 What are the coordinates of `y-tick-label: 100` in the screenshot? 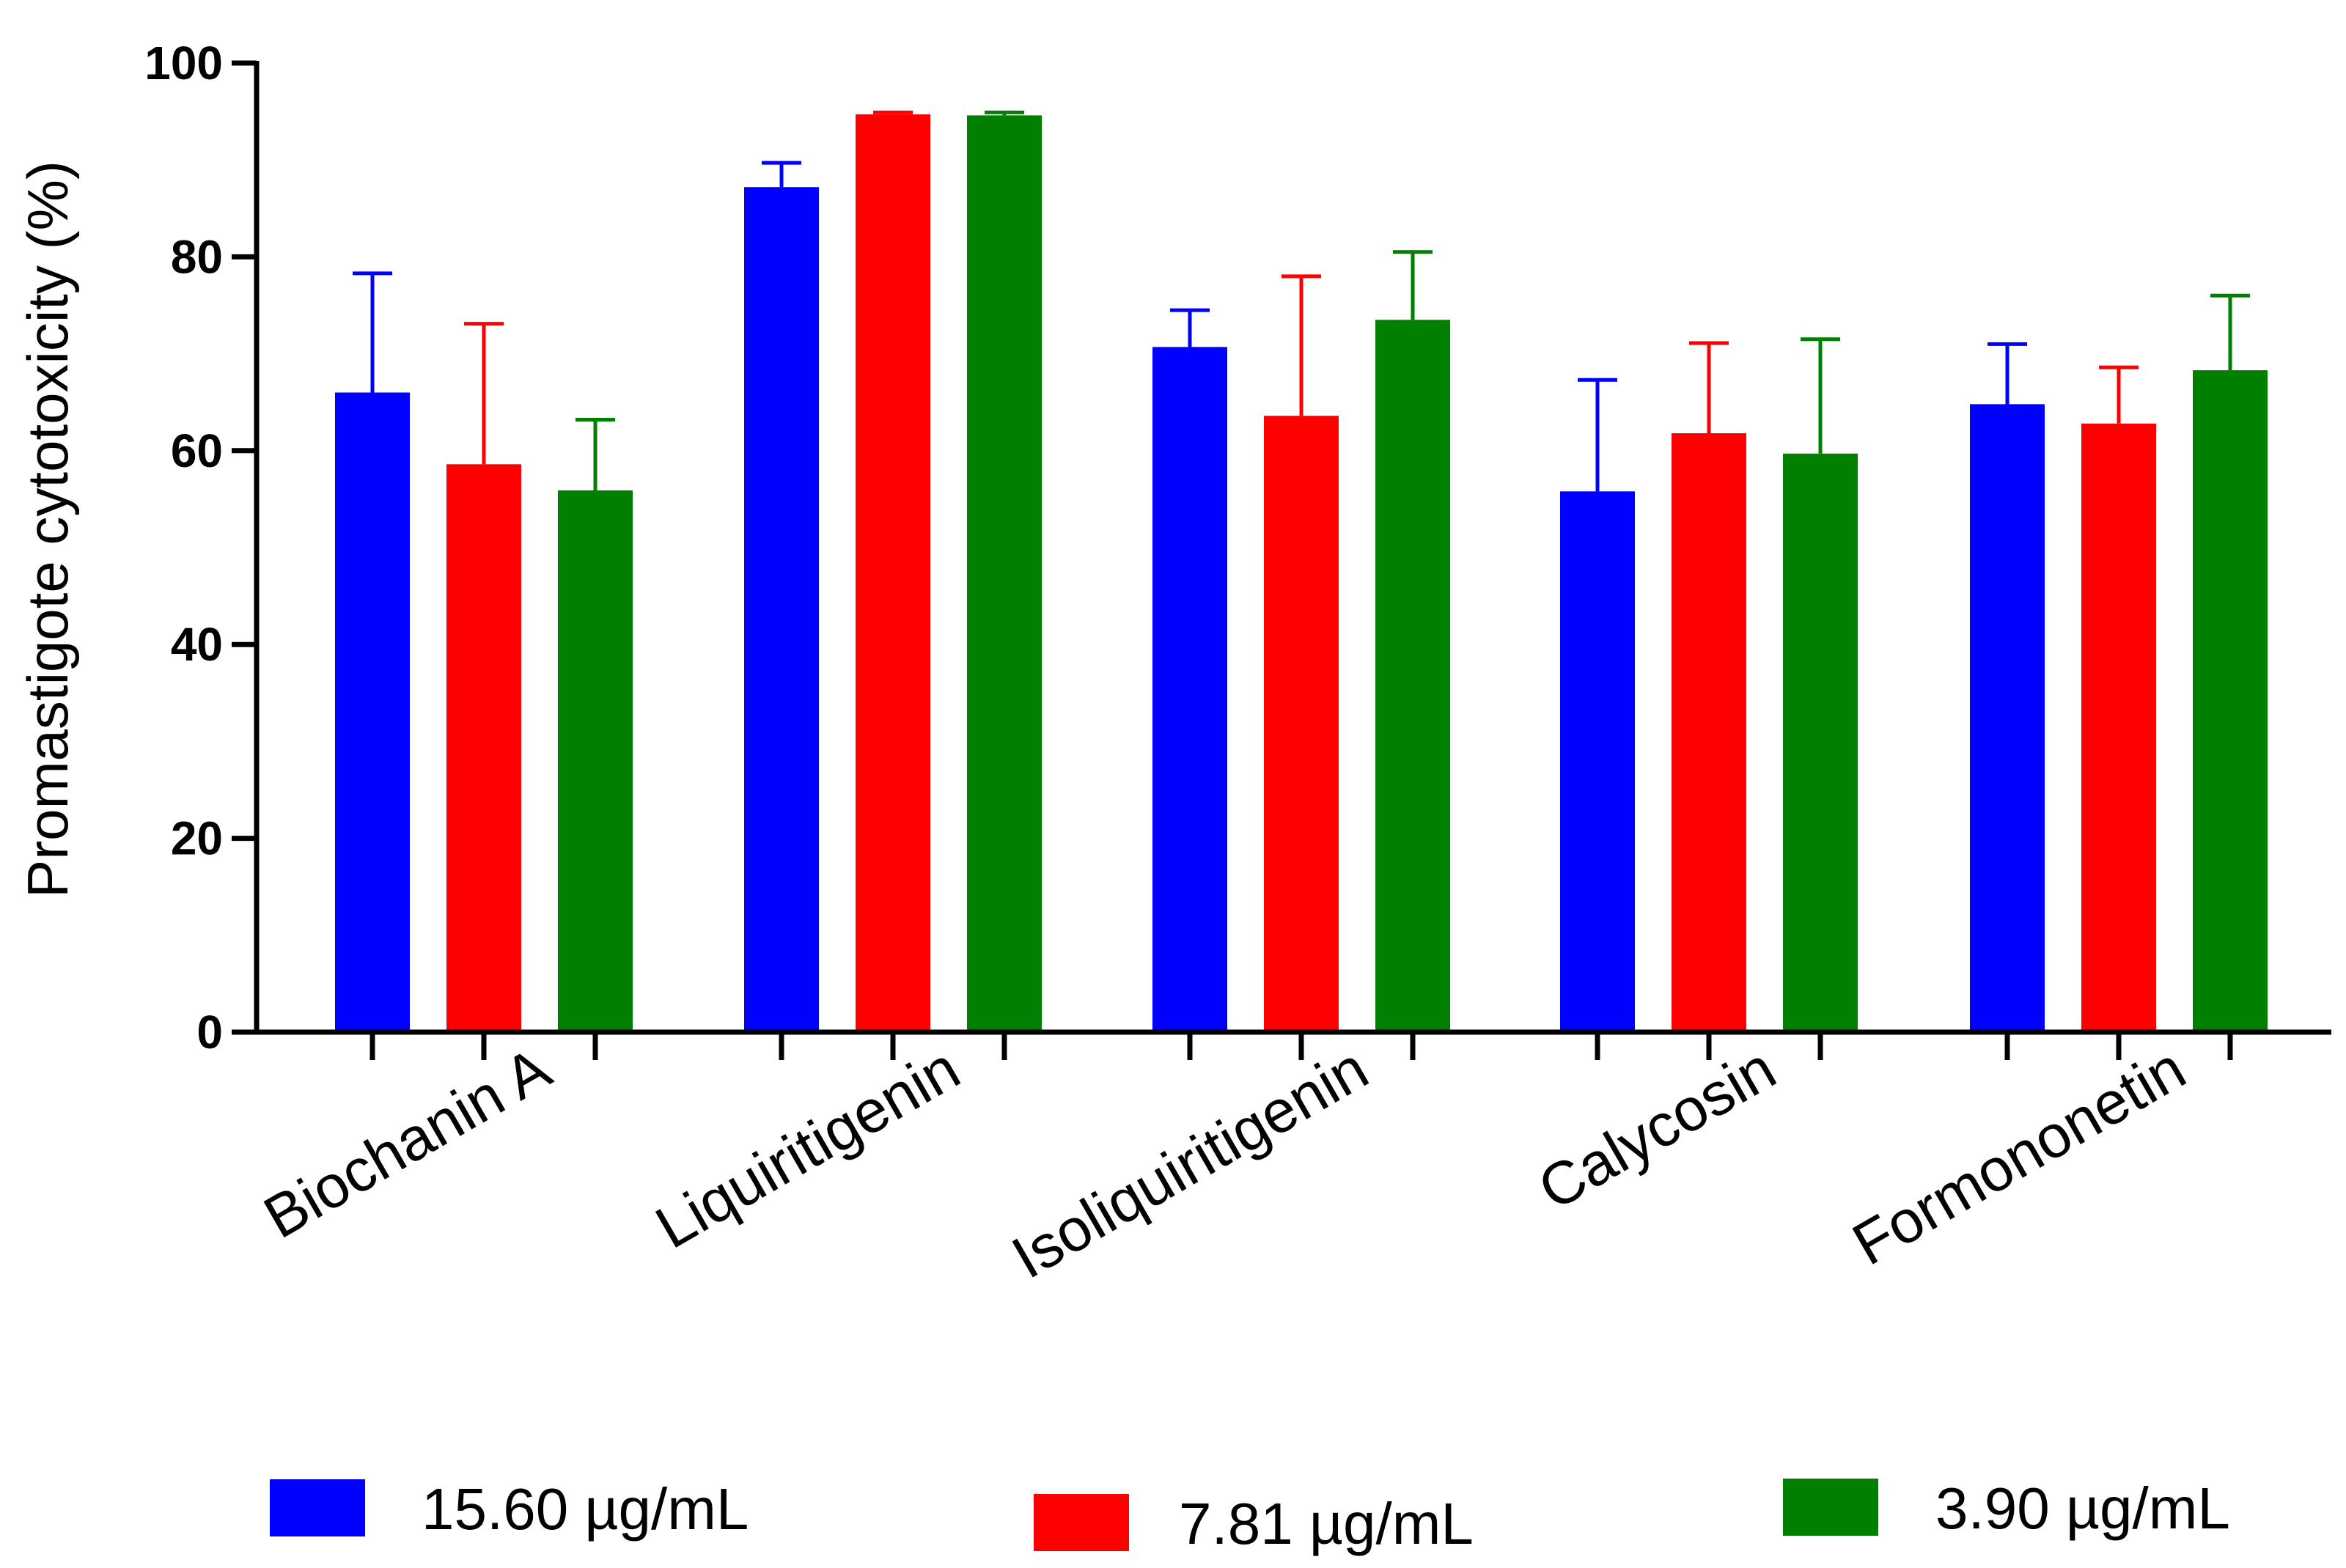 It's located at (183, 63).